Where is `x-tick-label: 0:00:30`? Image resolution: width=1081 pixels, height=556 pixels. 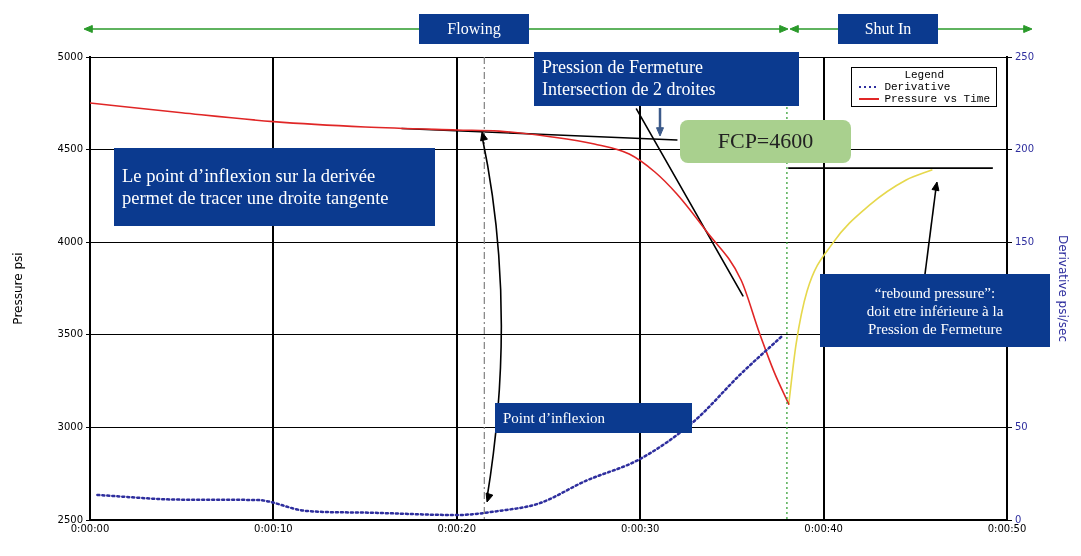
x-tick-label: 0:00:30 is located at coordinates (640, 528).